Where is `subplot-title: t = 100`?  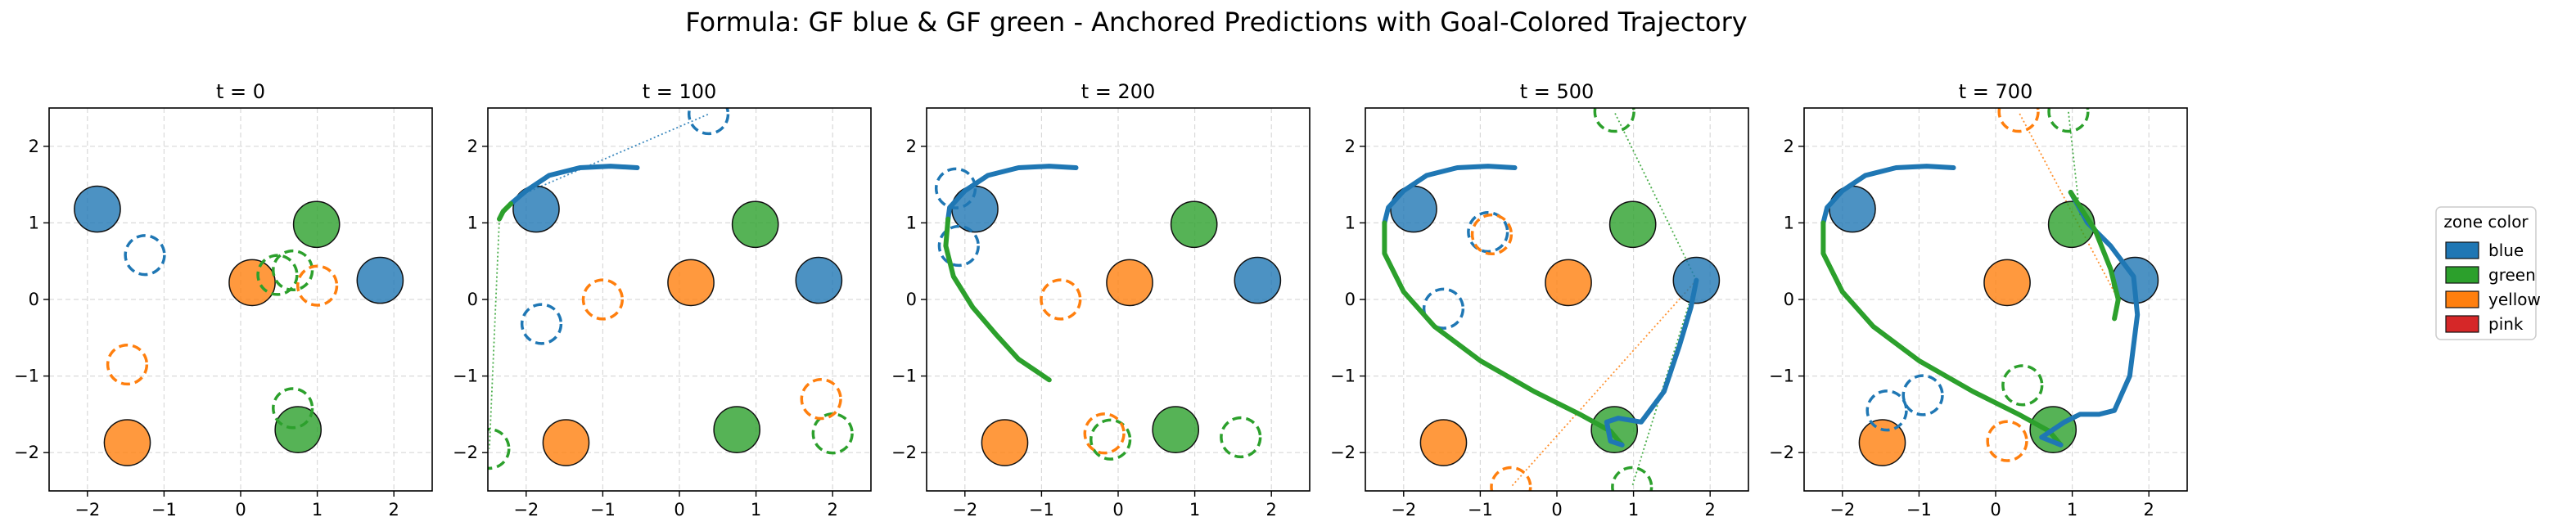
subplot-title: t = 100 is located at coordinates (680, 92).